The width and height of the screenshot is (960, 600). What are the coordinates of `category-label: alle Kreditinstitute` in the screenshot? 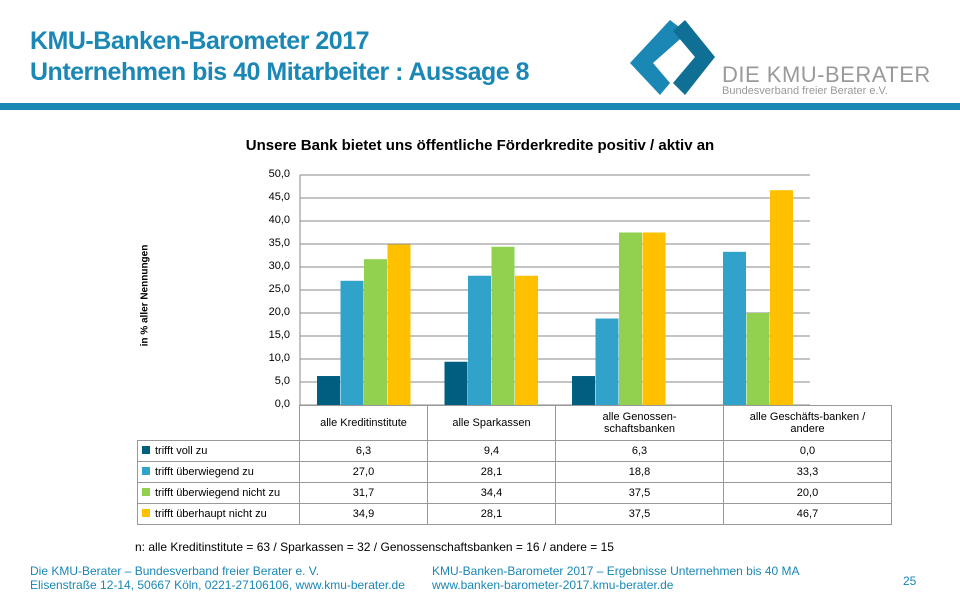 It's located at (363, 423).